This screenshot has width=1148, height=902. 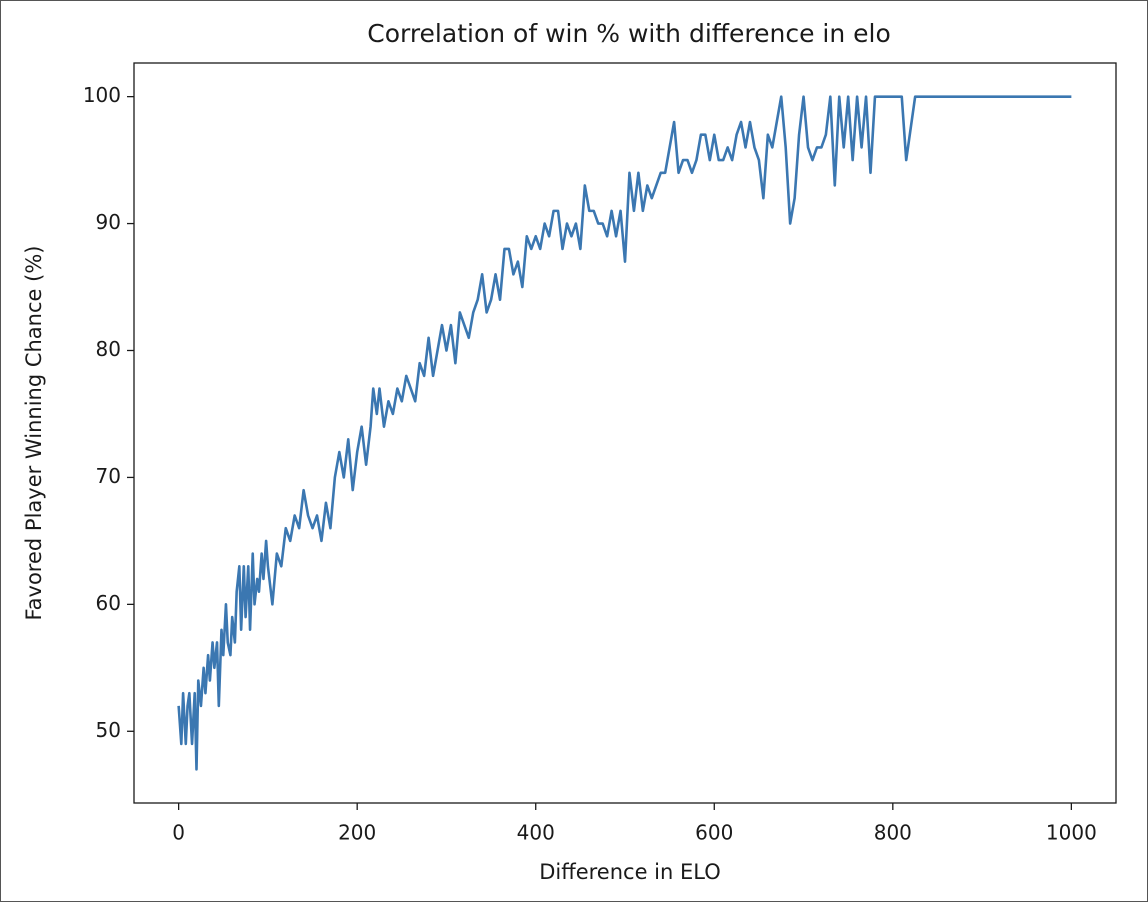 What do you see at coordinates (102, 95) in the screenshot?
I see `y-tick-label: 100` at bounding box center [102, 95].